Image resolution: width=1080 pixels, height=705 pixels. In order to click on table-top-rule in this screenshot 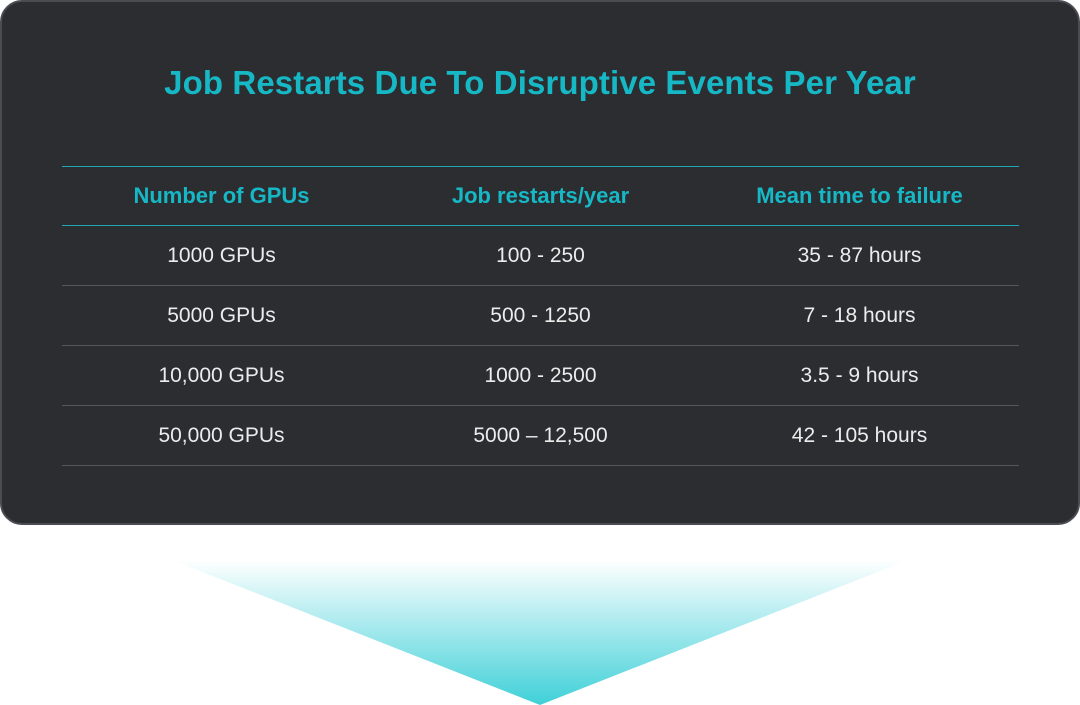, I will do `click(540, 166)`.